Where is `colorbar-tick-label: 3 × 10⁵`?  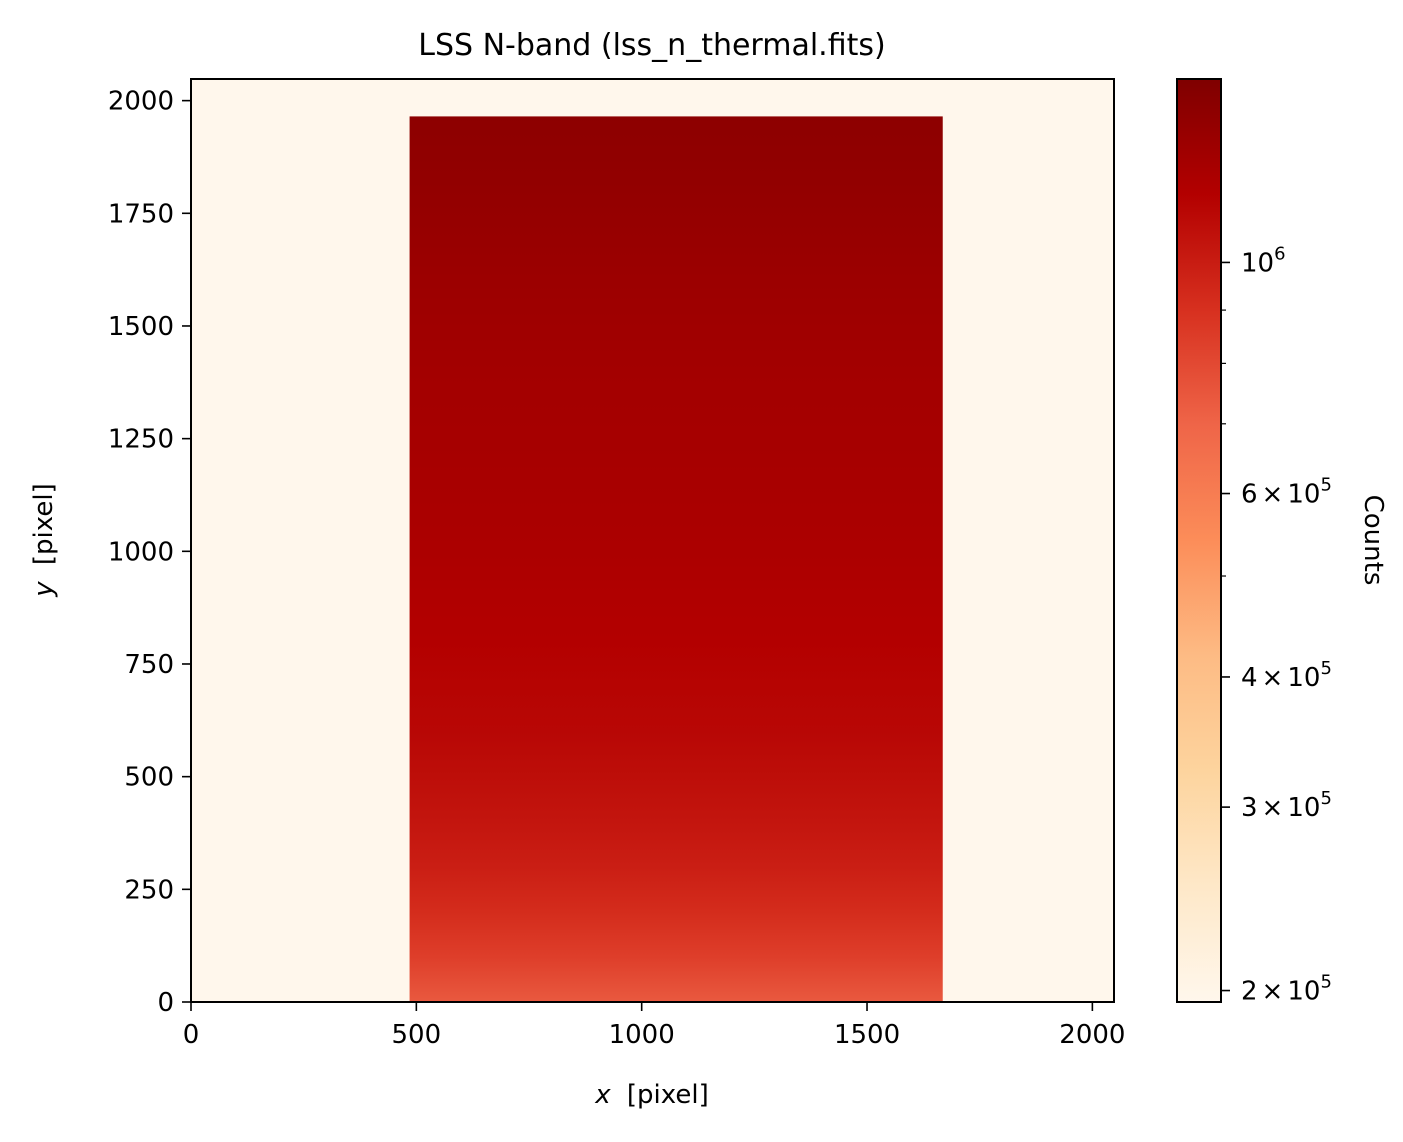 colorbar-tick-label: 3 × 10⁵ is located at coordinates (1286, 805).